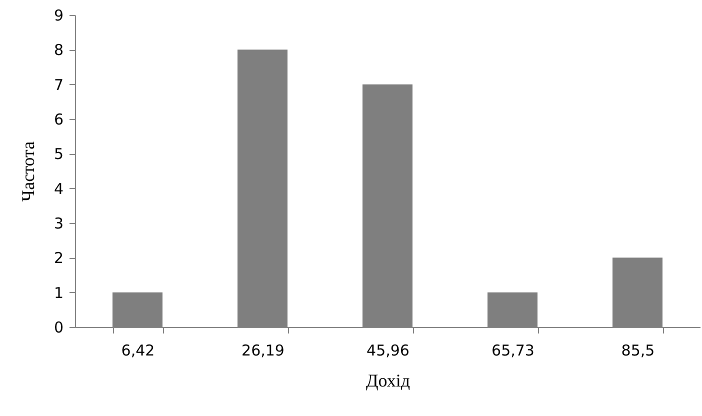 The image size is (702, 416). Describe the element at coordinates (59, 50) in the screenshot. I see `y-tick-label: 8` at that location.